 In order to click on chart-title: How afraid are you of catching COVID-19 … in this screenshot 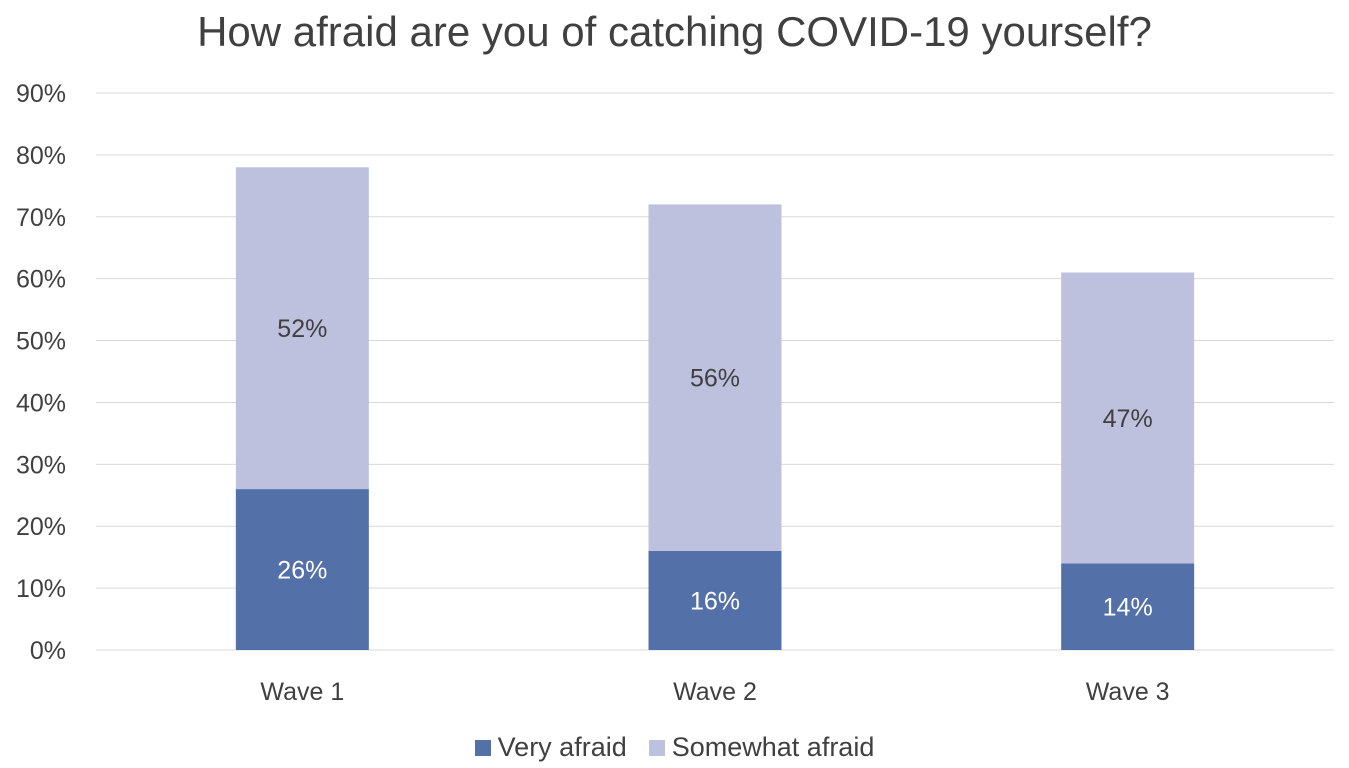, I will do `click(674, 31)`.